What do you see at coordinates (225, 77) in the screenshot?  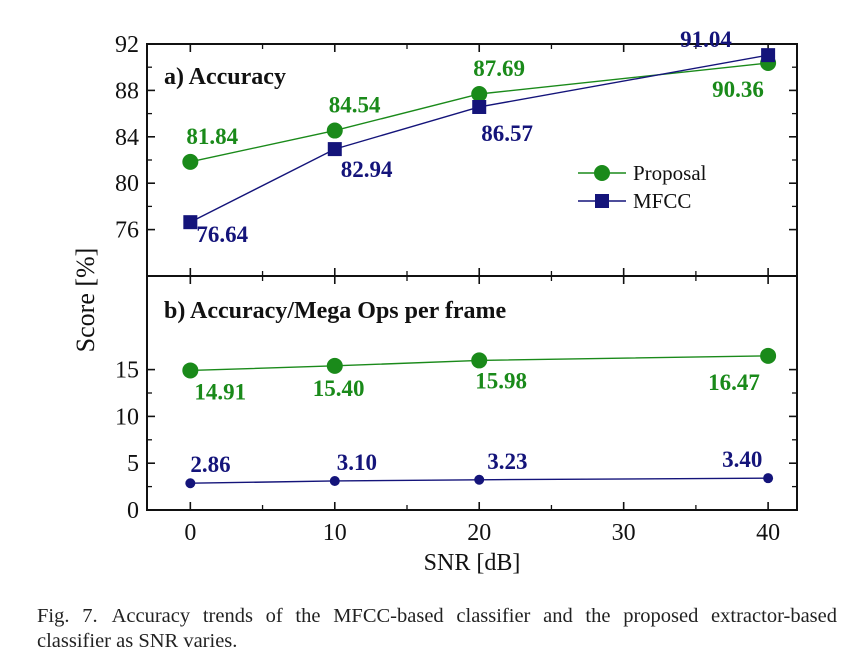 I see `panel-title-a: a) Accuracy` at bounding box center [225, 77].